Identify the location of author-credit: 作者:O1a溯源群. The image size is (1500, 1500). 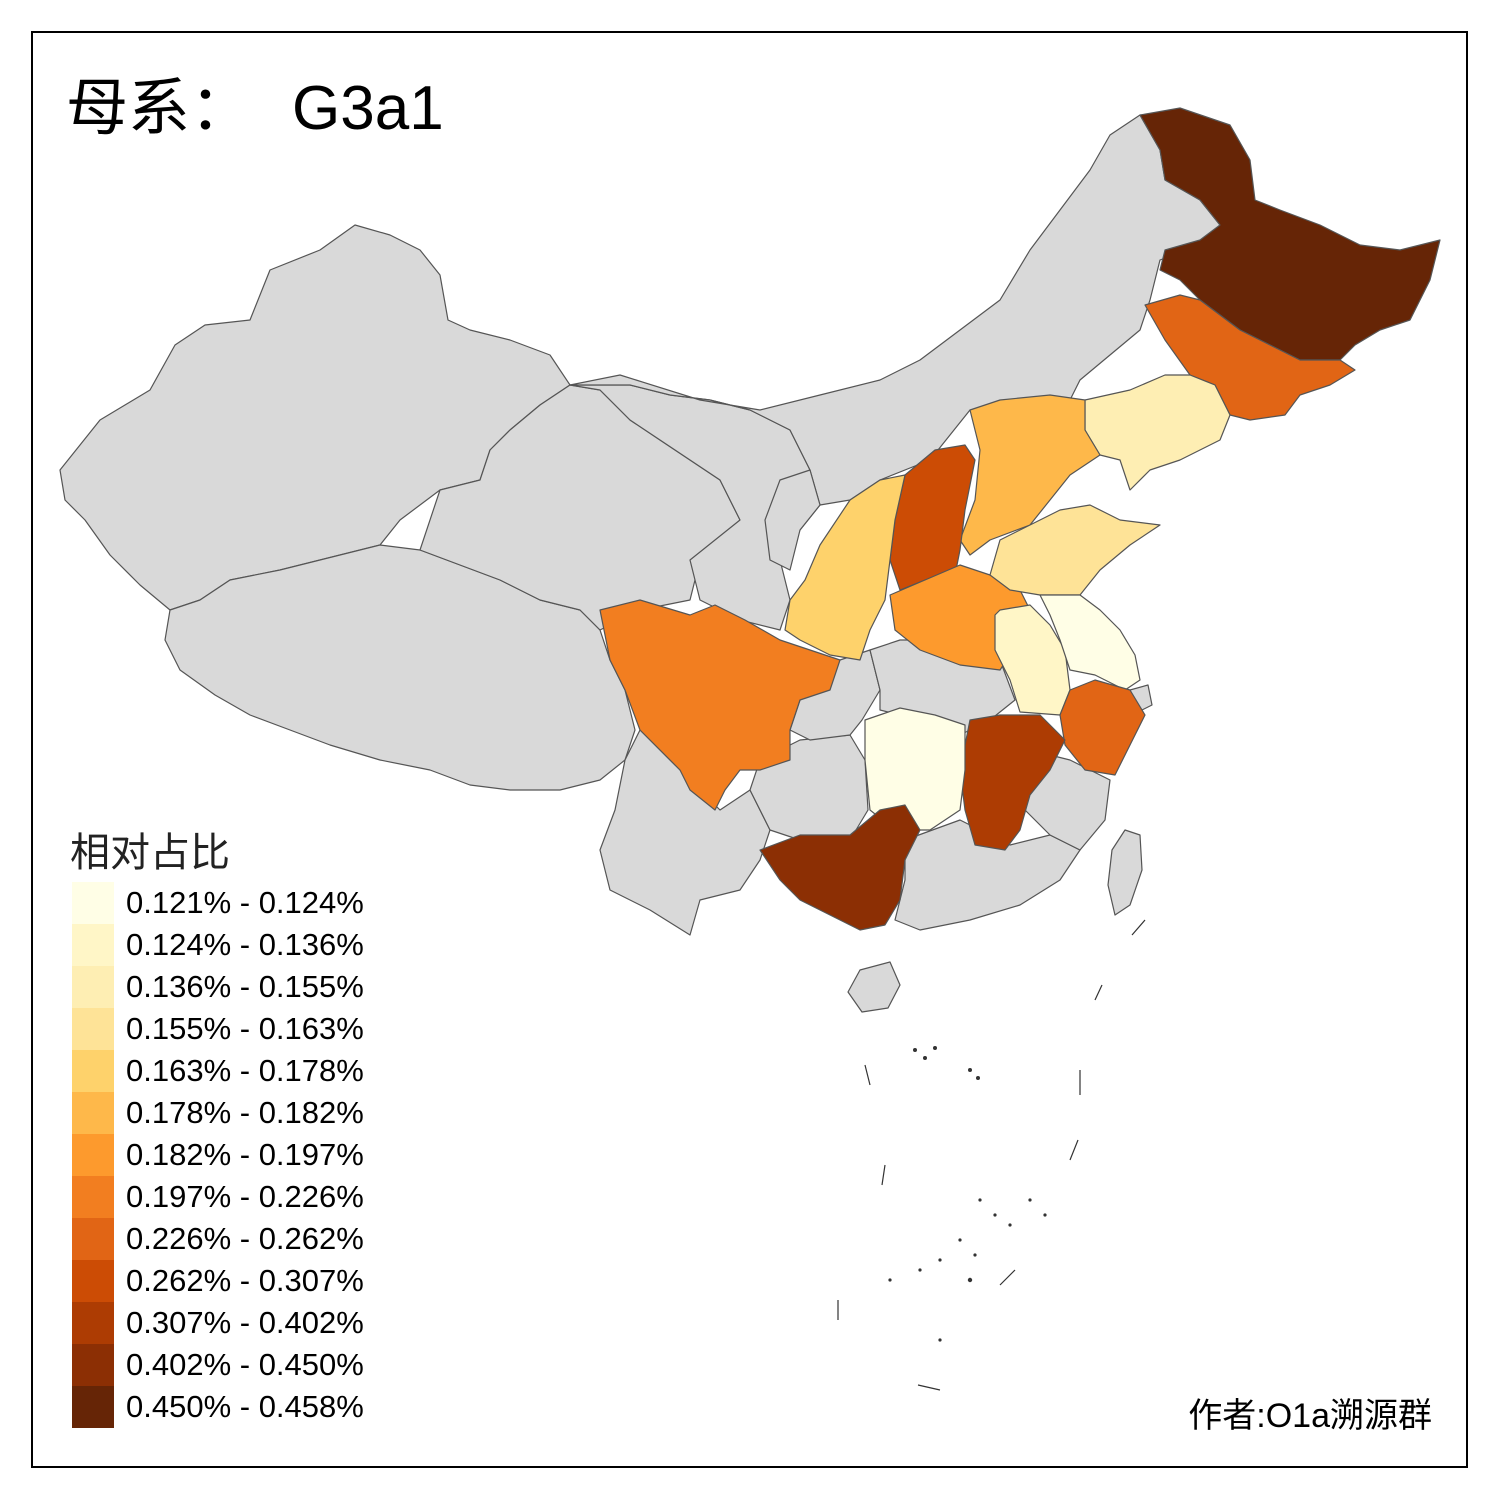
(1310, 1416).